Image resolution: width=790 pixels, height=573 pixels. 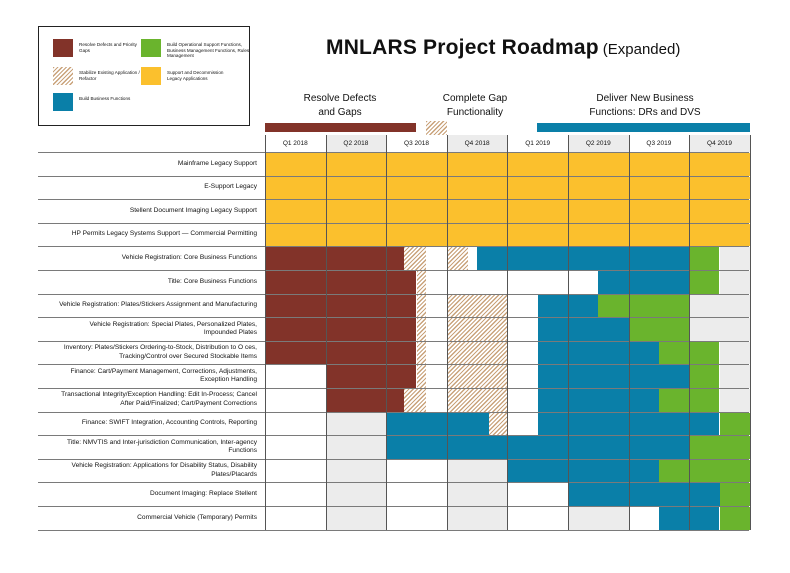 What do you see at coordinates (151, 48) in the screenshot?
I see `legend-swatch-build-operational` at bounding box center [151, 48].